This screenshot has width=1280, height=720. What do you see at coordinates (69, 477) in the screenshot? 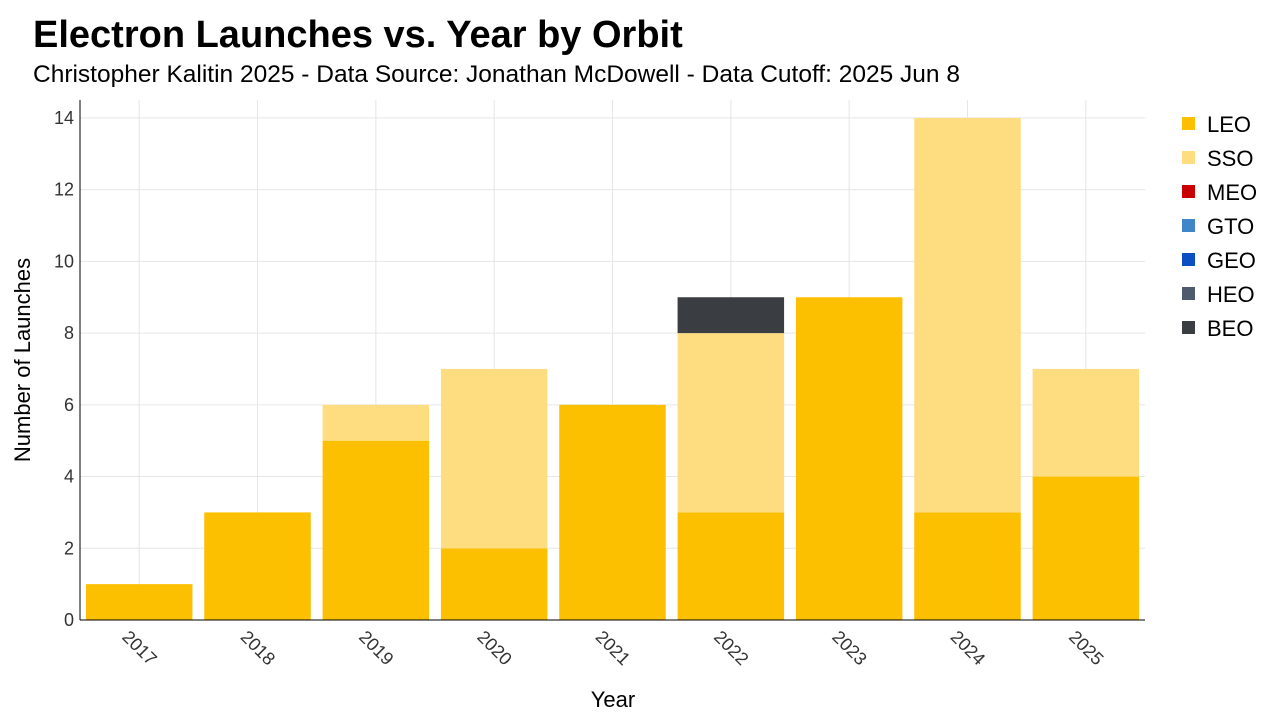
I see `y-tick-label: 4` at bounding box center [69, 477].